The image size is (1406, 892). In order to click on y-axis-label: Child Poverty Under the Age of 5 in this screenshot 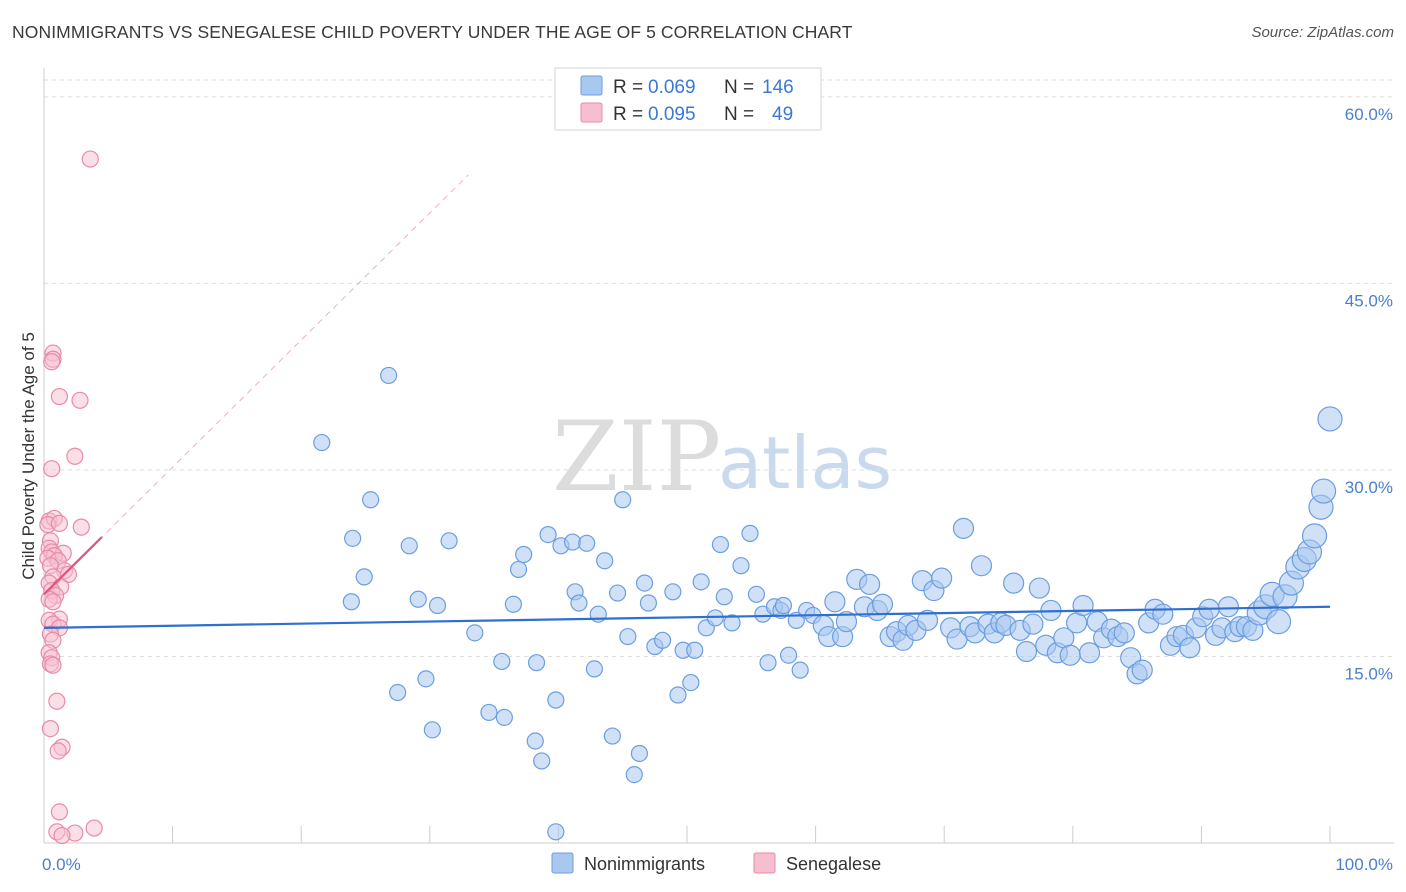, I will do `click(28, 456)`.